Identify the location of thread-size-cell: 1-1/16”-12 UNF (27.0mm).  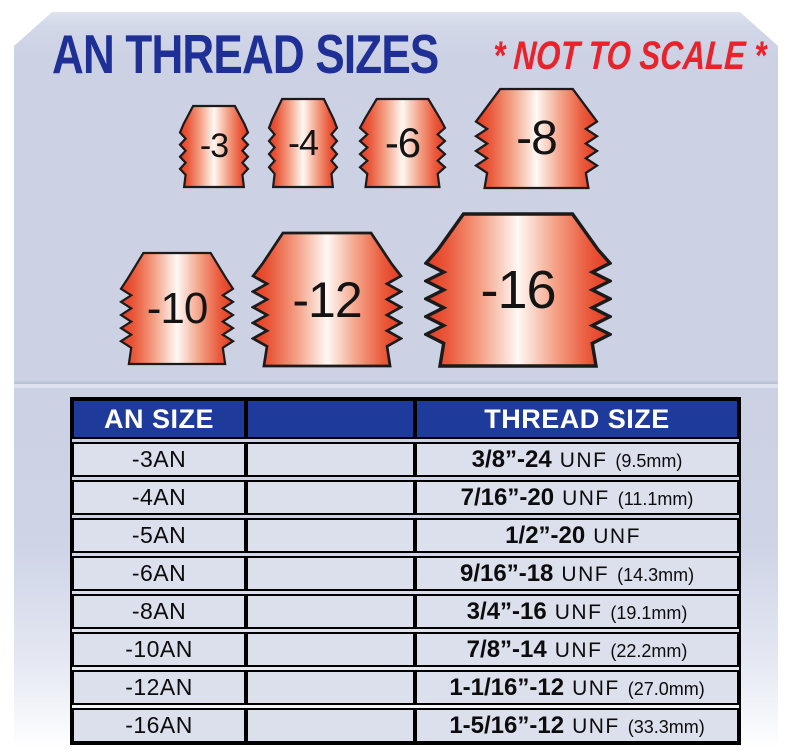
(577, 687).